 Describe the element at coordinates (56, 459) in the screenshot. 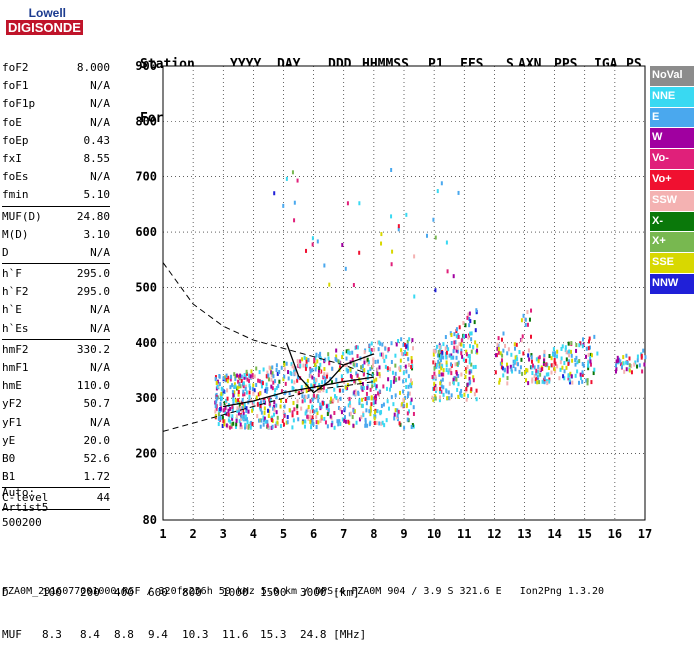

I see `param-row: B0 52.6` at that location.